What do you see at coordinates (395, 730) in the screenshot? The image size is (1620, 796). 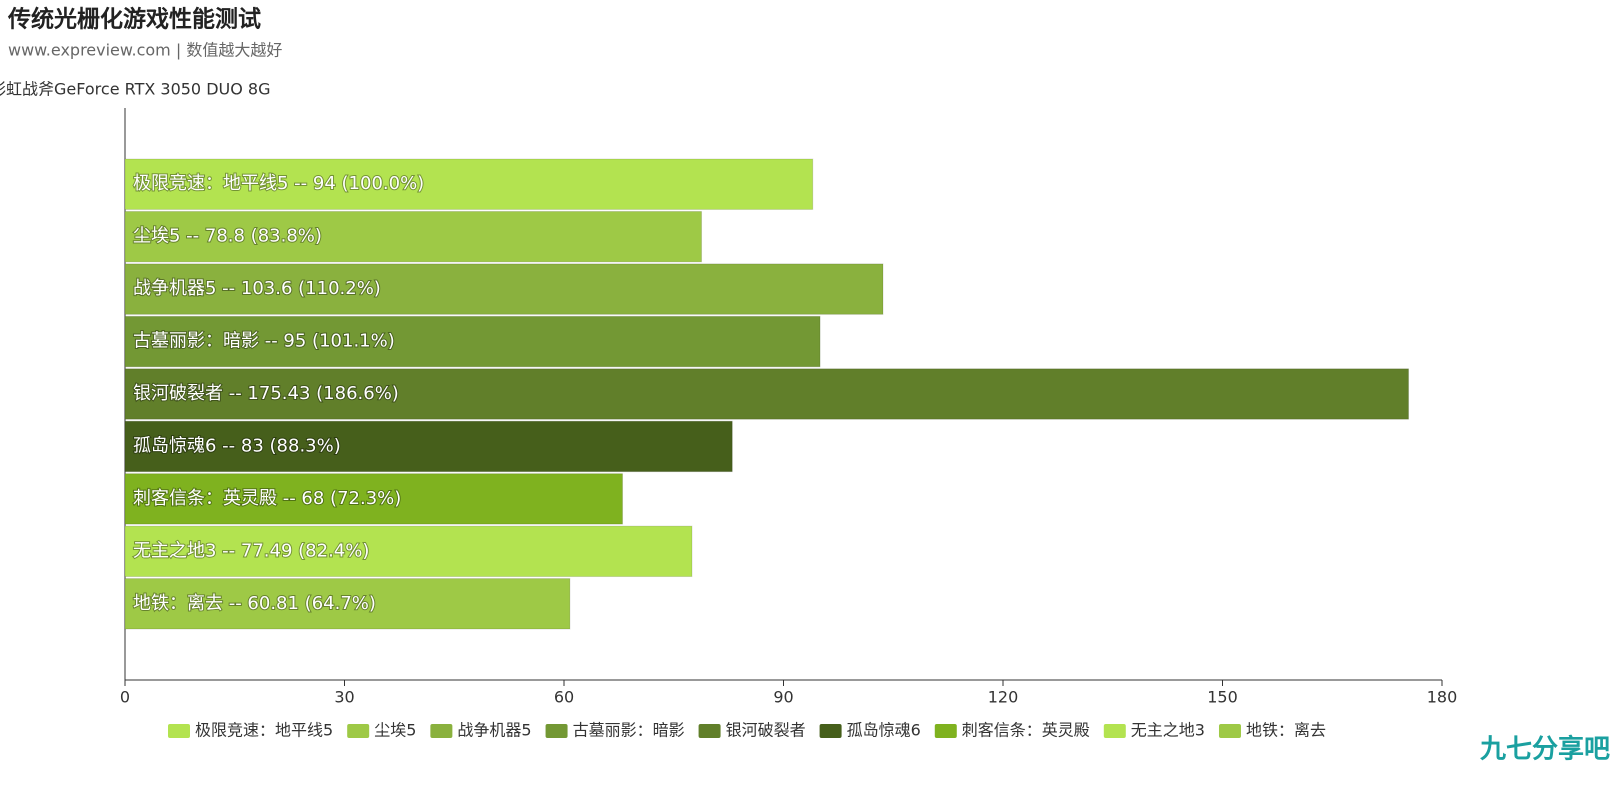 I see `legend-label: 尘埃5` at bounding box center [395, 730].